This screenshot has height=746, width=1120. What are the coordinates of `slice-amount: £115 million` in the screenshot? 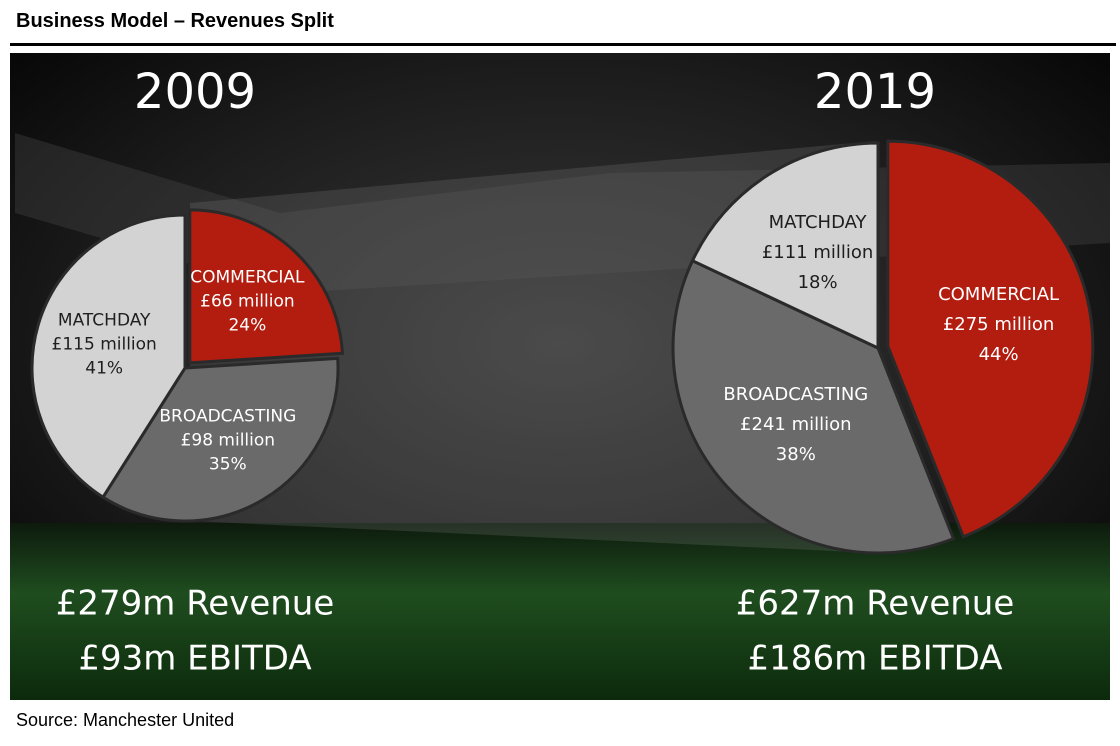 It's located at (104, 345).